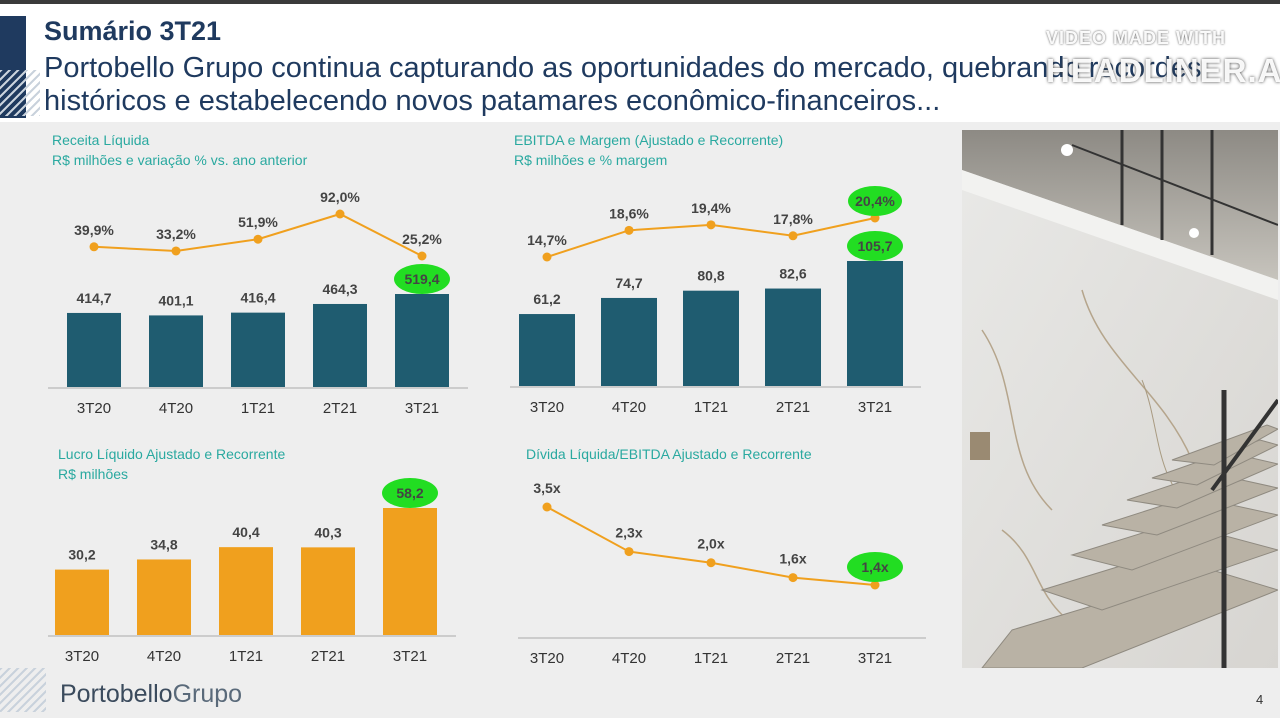  Describe the element at coordinates (628, 533) in the screenshot. I see `line-value-label: 2,3x` at that location.